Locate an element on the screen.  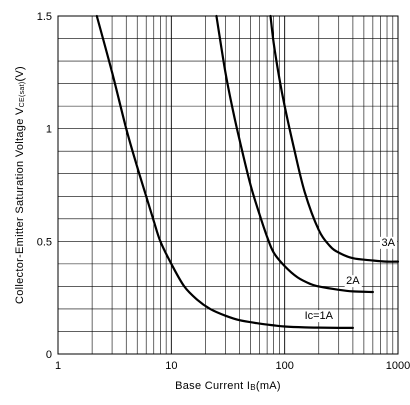
series-label-ic-1a: Ic=1A is located at coordinates (319, 316).